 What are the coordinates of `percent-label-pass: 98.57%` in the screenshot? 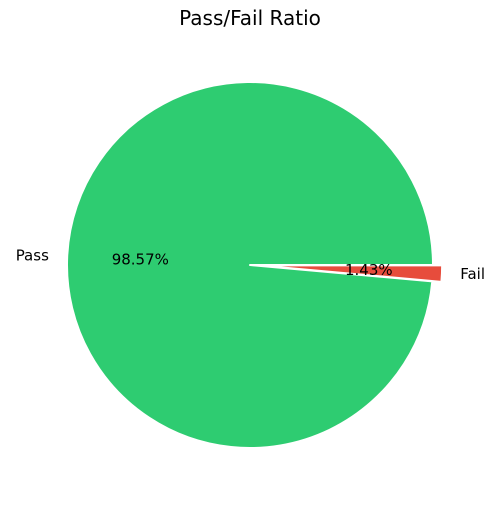 It's located at (140, 260).